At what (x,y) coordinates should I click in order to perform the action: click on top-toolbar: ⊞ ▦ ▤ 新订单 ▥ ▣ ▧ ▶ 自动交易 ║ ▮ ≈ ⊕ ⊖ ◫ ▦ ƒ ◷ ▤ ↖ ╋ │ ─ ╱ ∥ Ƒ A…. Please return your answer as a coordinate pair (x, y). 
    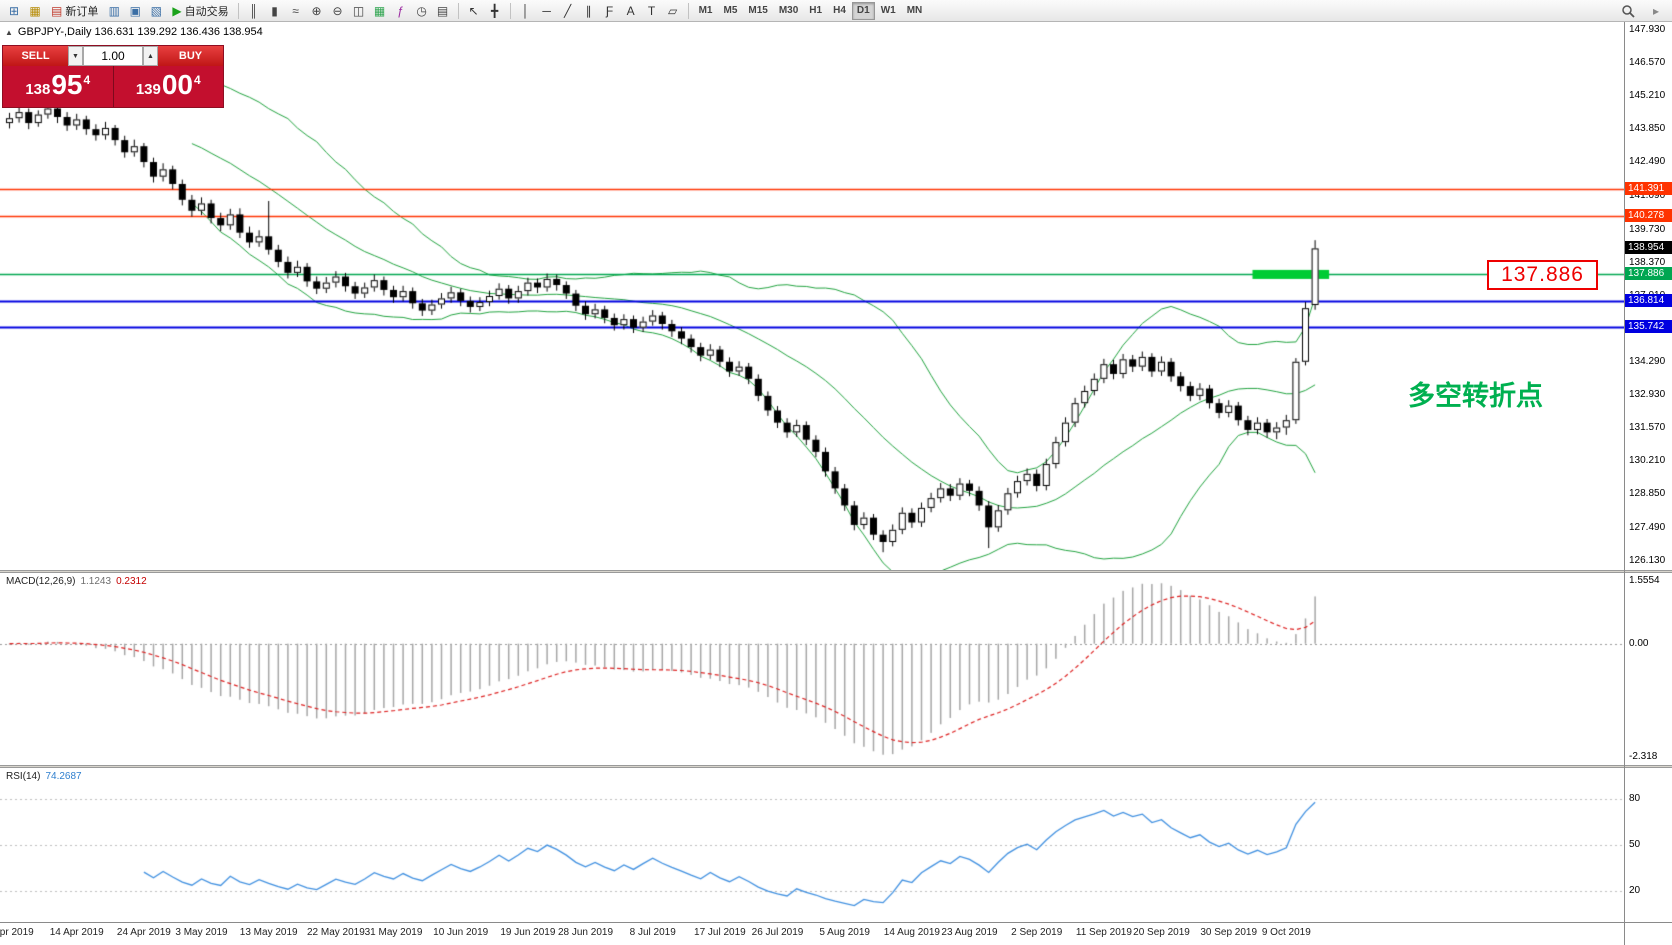
    Looking at the image, I should click on (836, 11).